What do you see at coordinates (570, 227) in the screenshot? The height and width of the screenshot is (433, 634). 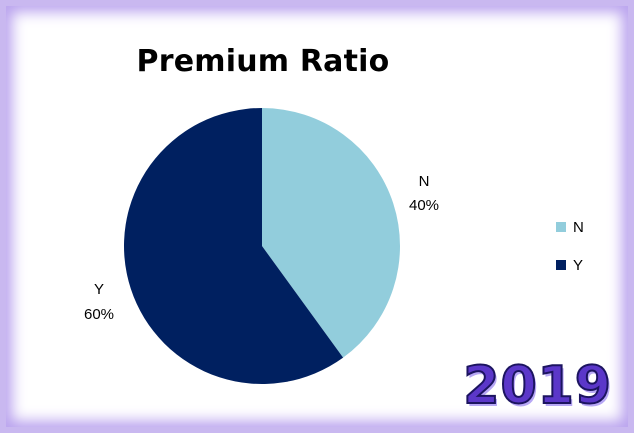 I see `legend-item-n: N` at bounding box center [570, 227].